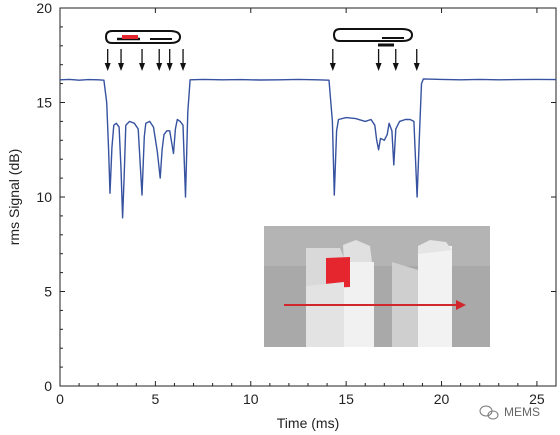 Image resolution: width=560 pixels, height=435 pixels. What do you see at coordinates (14, 197) in the screenshot?
I see `y-axis-title: rms Signal (dB)` at bounding box center [14, 197].